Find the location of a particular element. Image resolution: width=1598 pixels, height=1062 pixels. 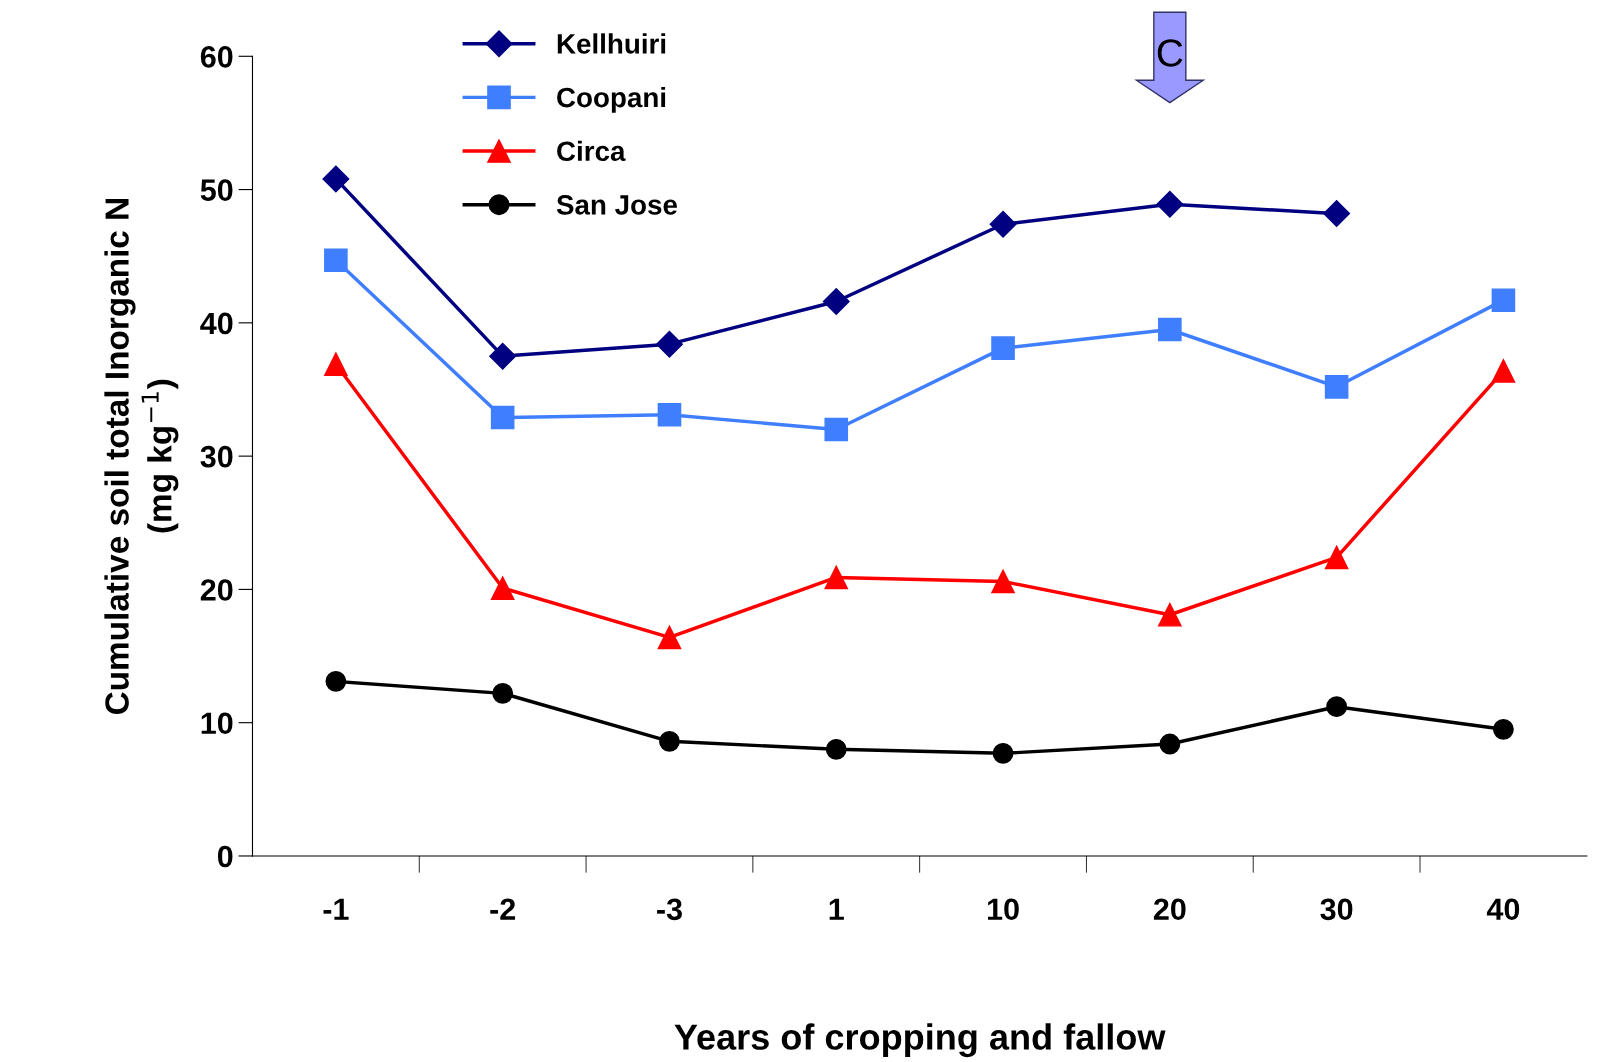

y-axis-title: Cumulative soil total Inorganic N (mg kg$^{−1}$) is located at coordinates (141, 457).